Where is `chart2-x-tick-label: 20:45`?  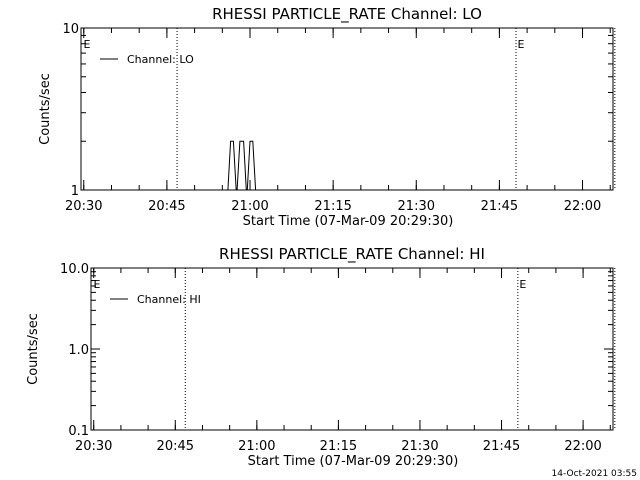
chart2-x-tick-label: 20:45 is located at coordinates (175, 446).